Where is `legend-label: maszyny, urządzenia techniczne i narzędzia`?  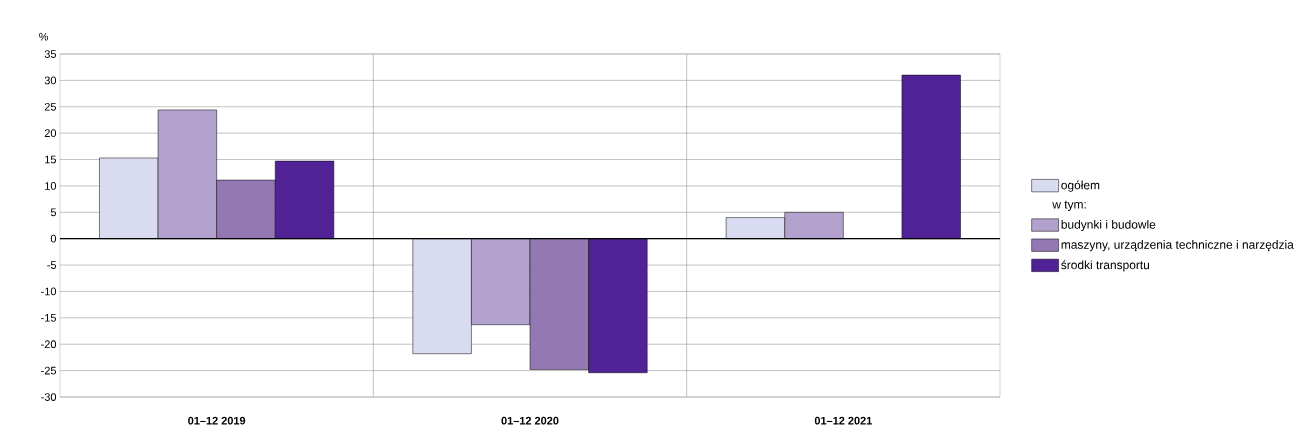 legend-label: maszyny, urządzenia techniczne i narzędzia is located at coordinates (1177, 246).